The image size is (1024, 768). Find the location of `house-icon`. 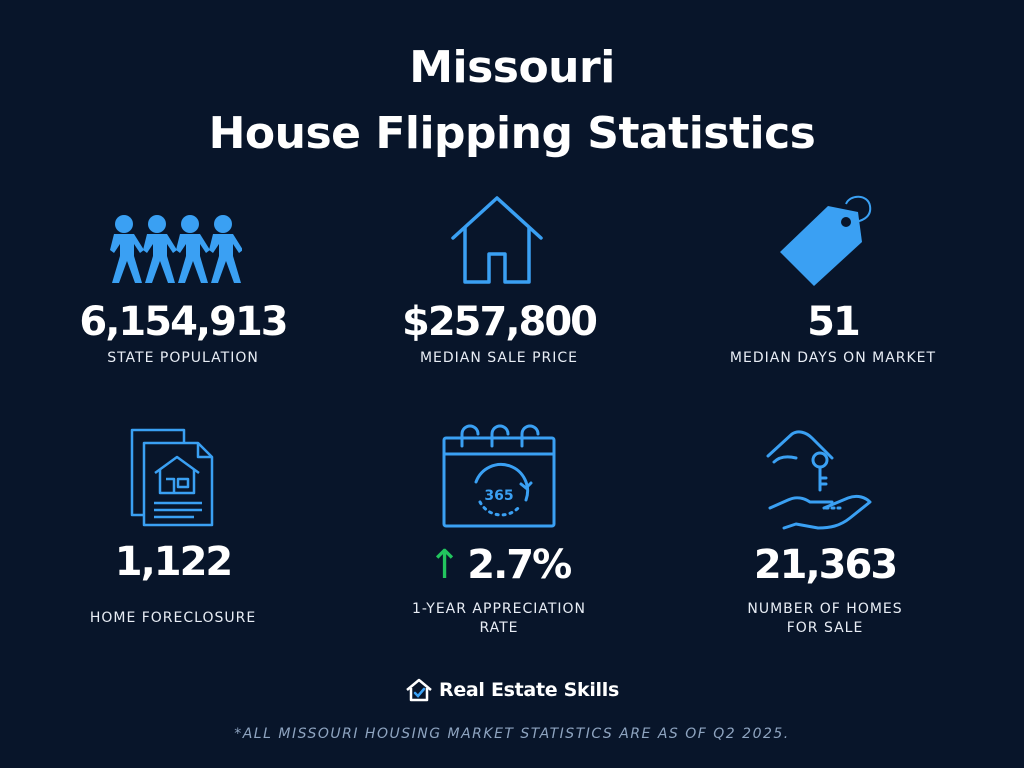

house-icon is located at coordinates (497, 240).